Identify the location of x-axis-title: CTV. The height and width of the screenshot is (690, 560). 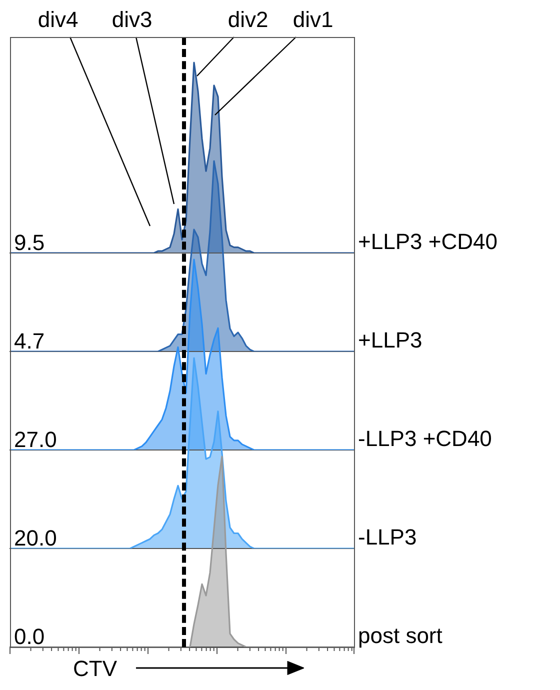
(95, 669).